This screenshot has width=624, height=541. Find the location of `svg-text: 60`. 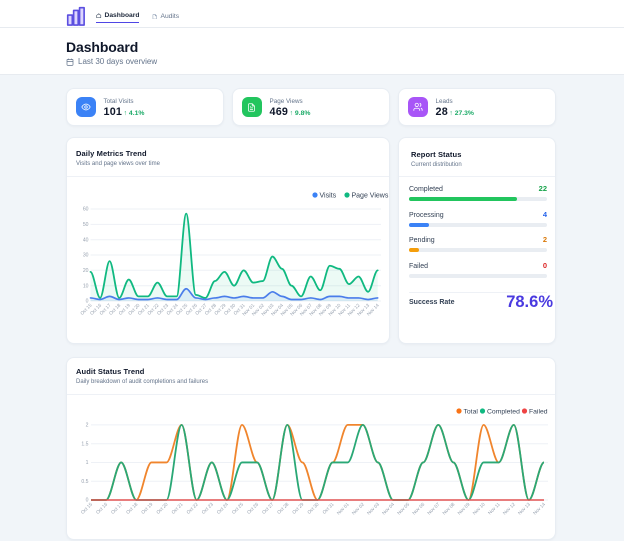

svg-text: 60 is located at coordinates (86, 210).